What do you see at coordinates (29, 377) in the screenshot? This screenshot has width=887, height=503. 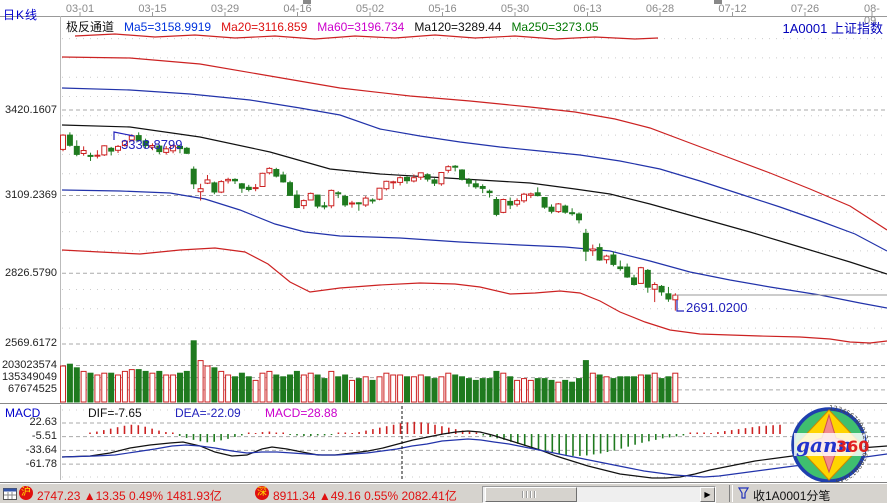 I see `axis-tick-label: 135349049` at bounding box center [29, 377].